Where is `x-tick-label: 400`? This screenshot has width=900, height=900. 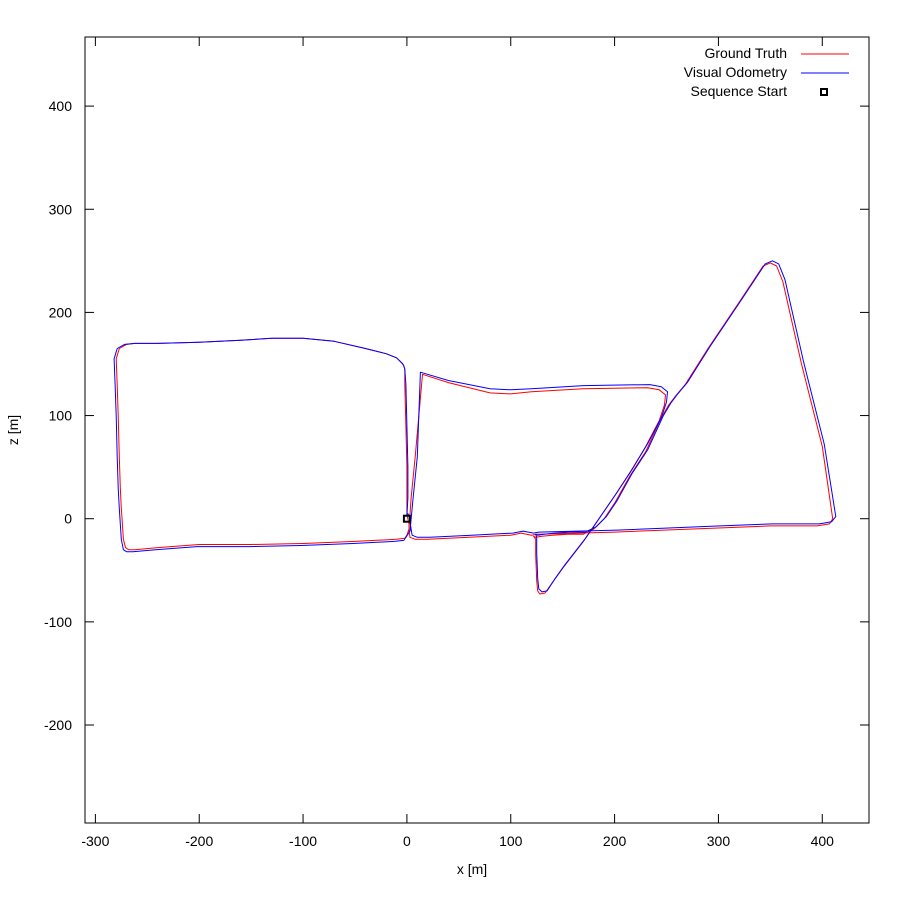
x-tick-label: 400 is located at coordinates (823, 841).